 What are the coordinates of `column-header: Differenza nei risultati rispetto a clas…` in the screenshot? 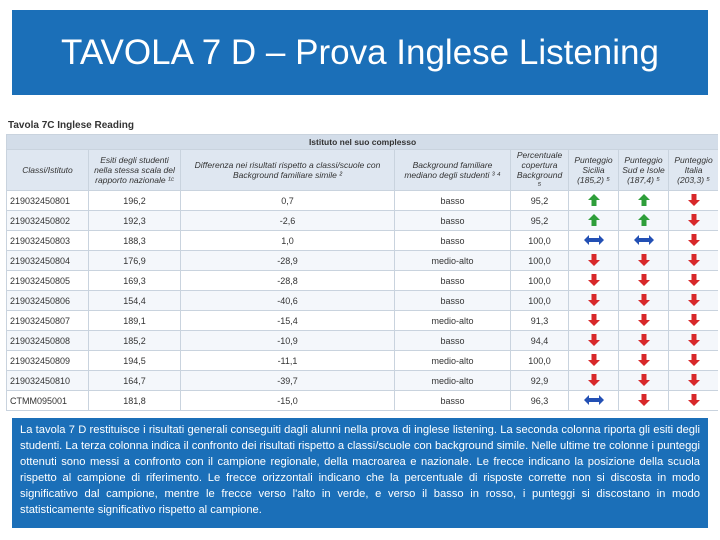 It's located at (287, 170).